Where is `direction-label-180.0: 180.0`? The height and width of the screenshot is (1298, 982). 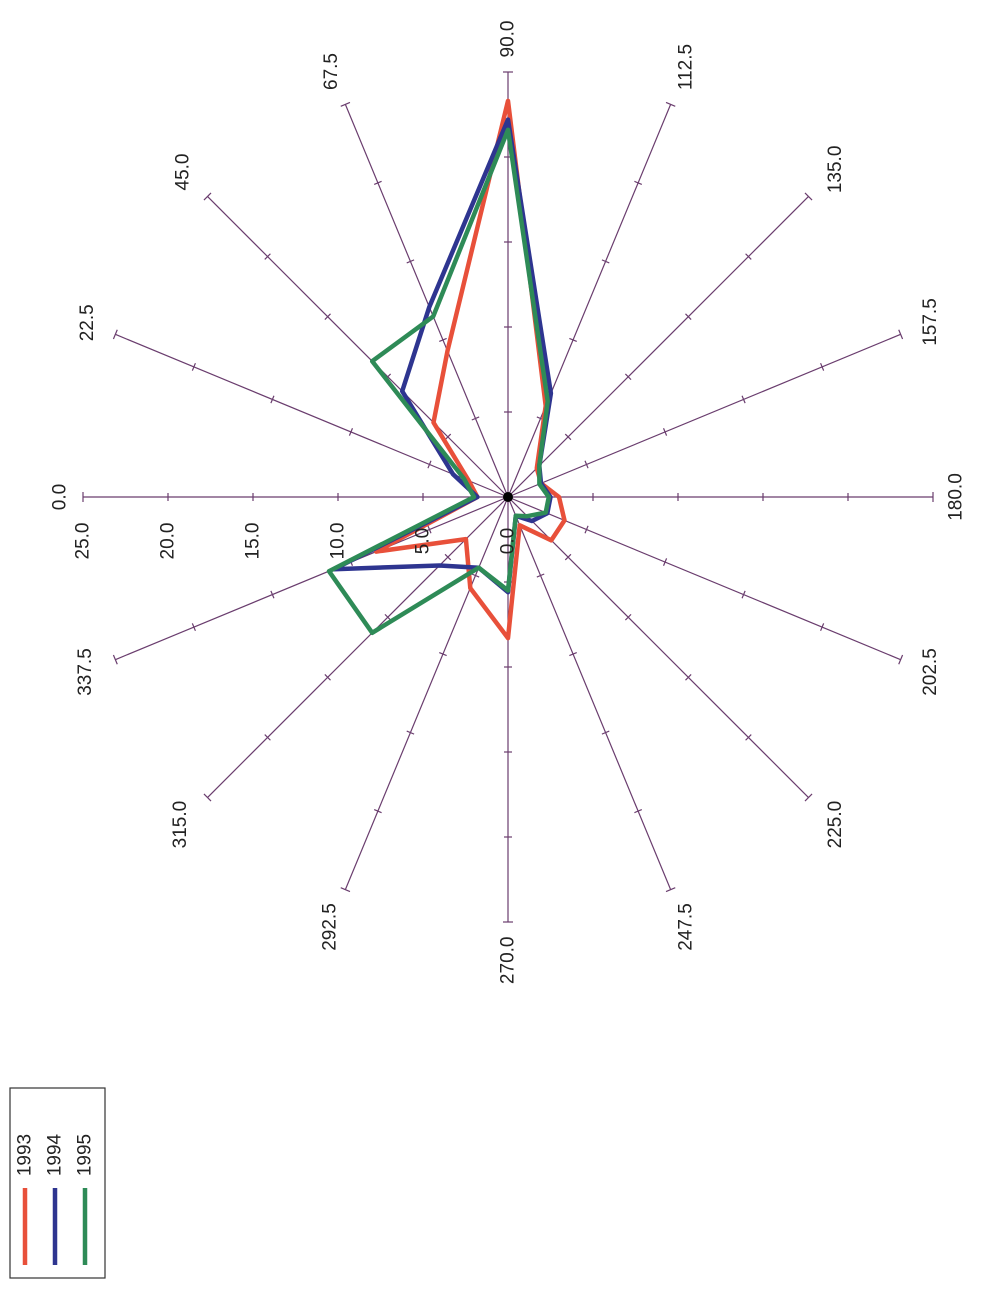
direction-label-180.0: 180.0 is located at coordinates (956, 497).